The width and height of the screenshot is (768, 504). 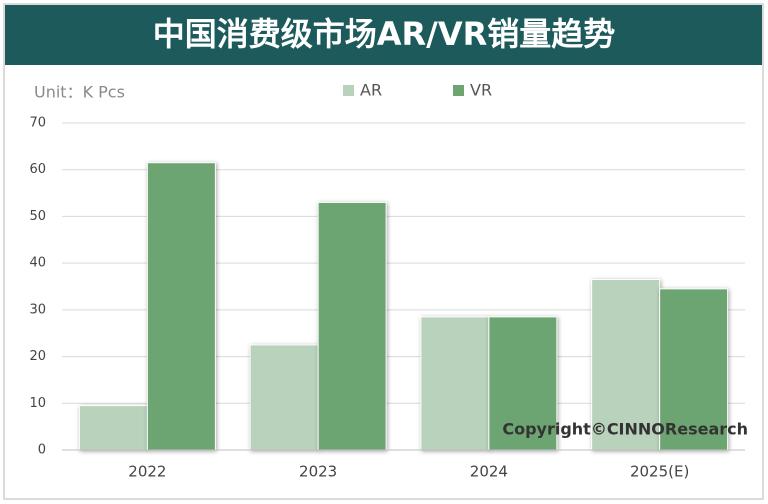 What do you see at coordinates (147, 472) in the screenshot?
I see `x-tick-label: 2022` at bounding box center [147, 472].